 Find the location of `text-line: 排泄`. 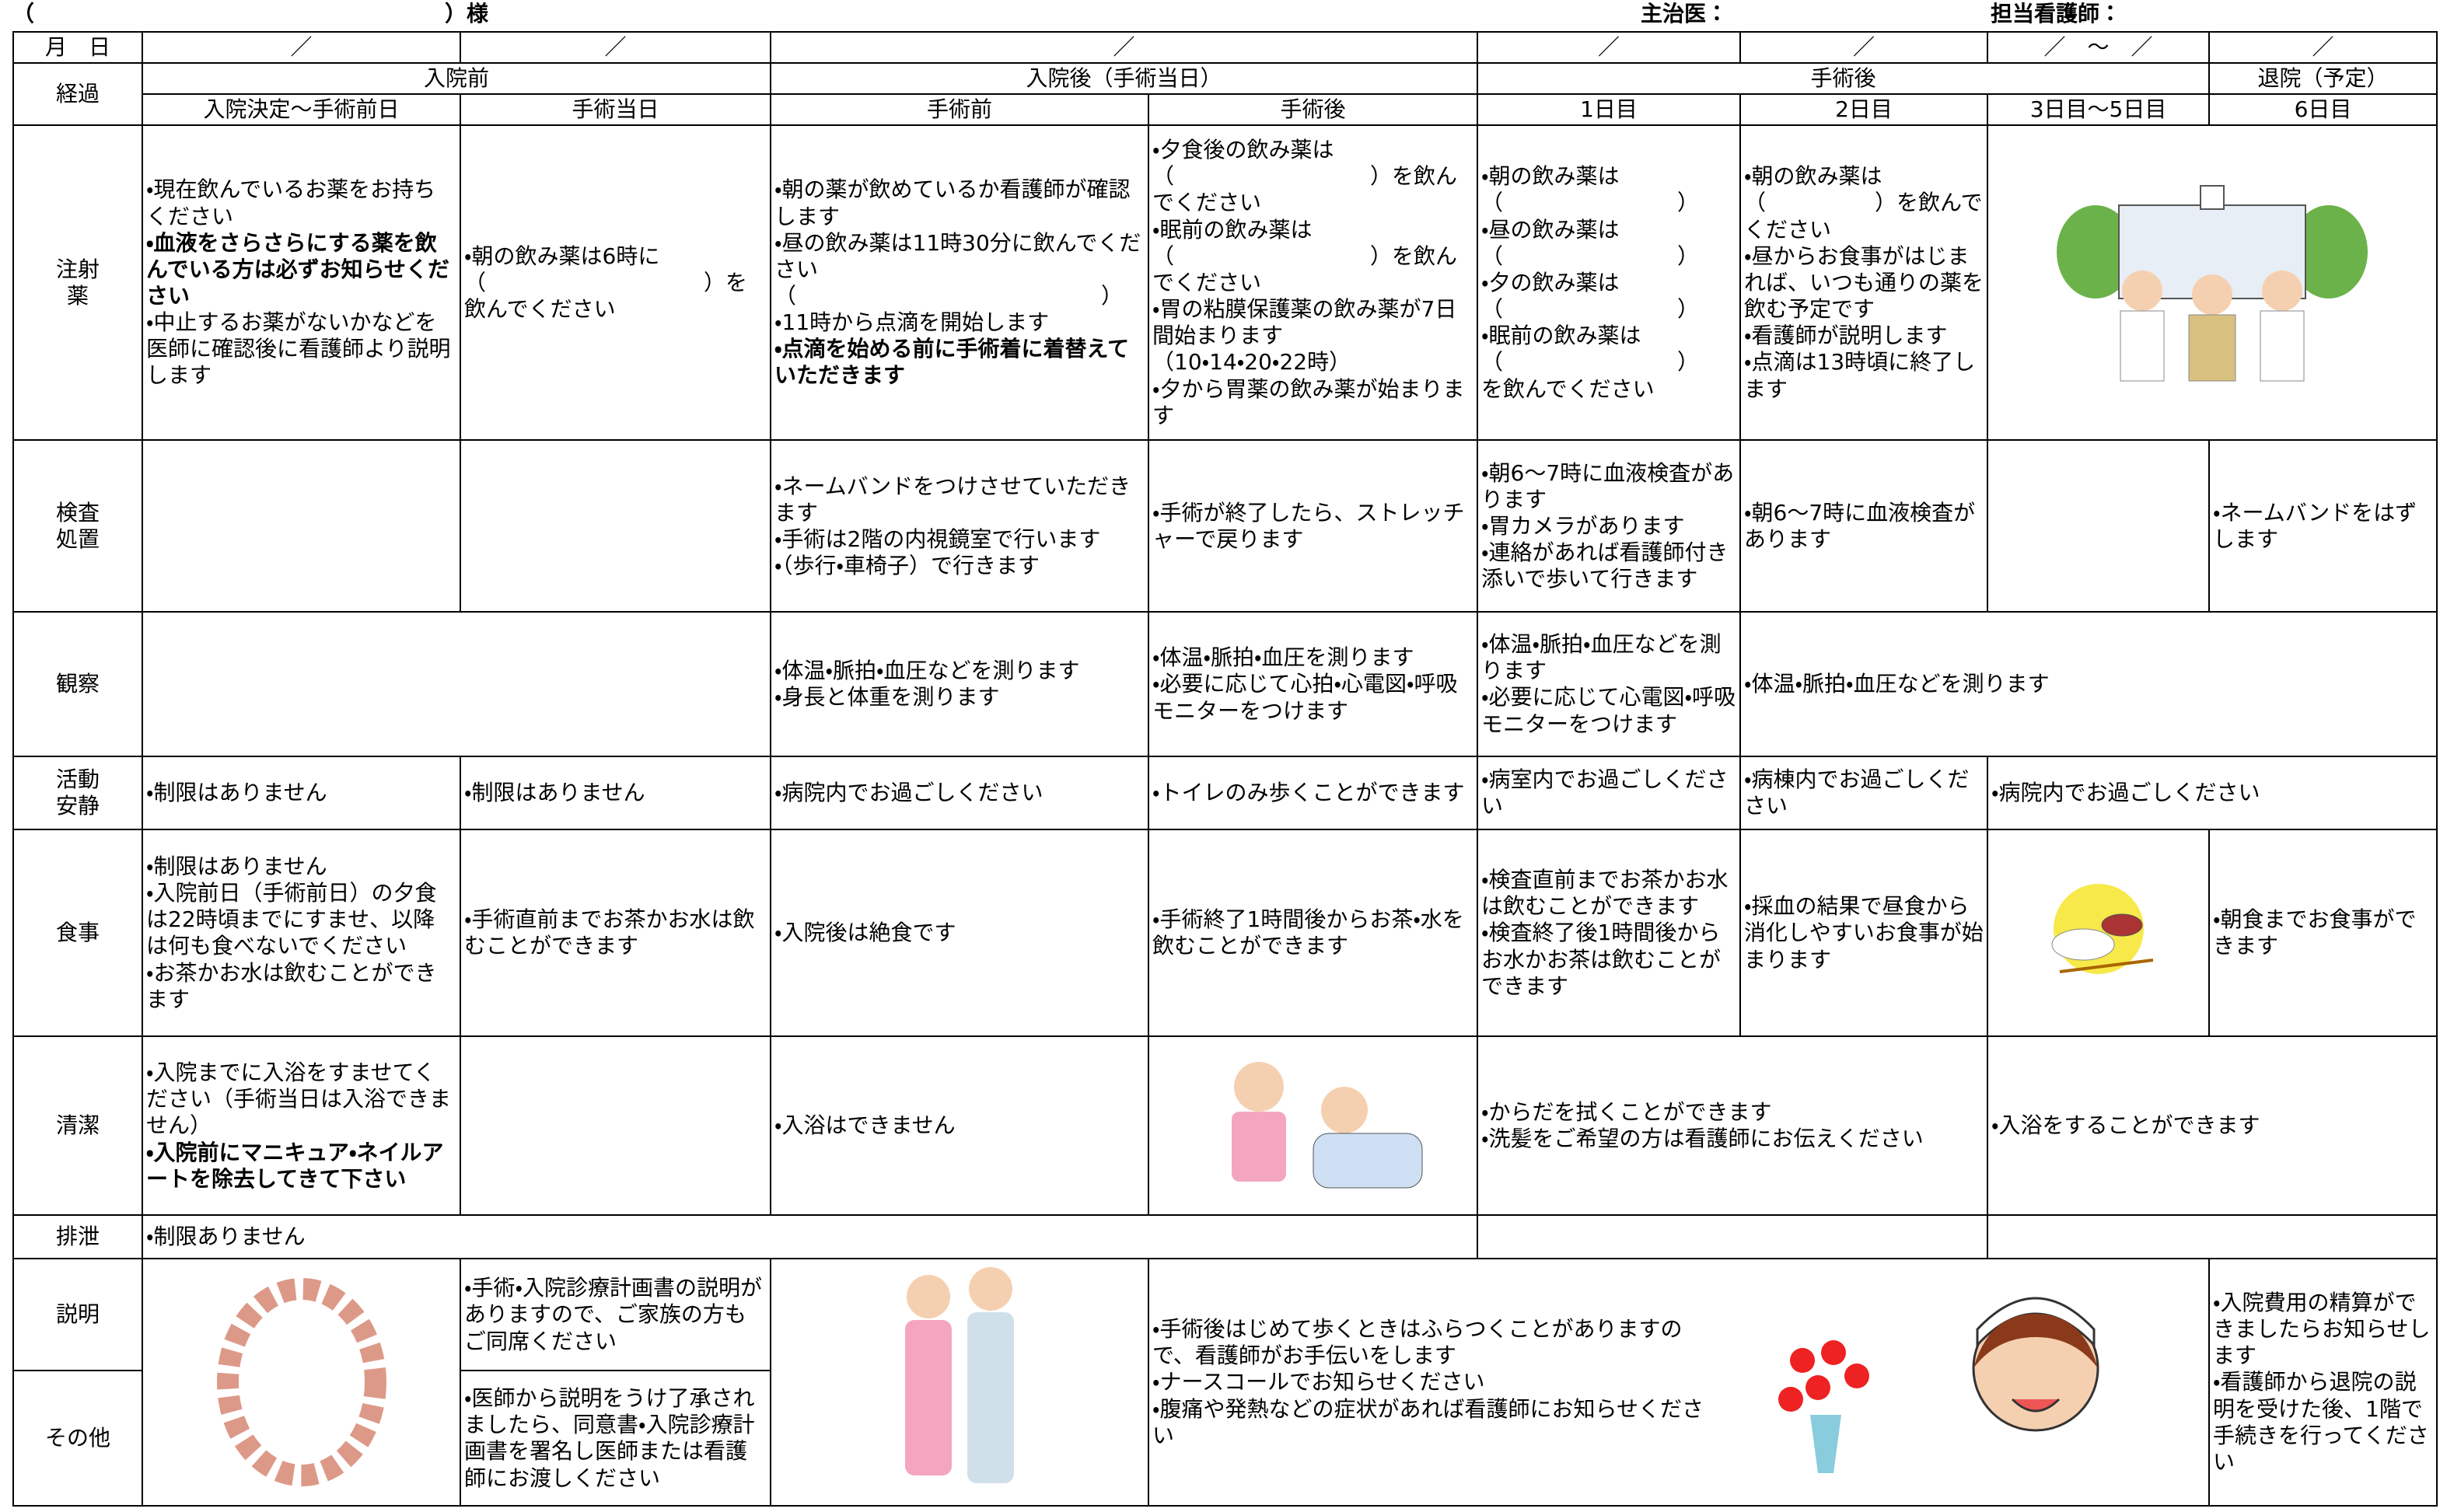

text-line: 排泄 is located at coordinates (77, 1237).